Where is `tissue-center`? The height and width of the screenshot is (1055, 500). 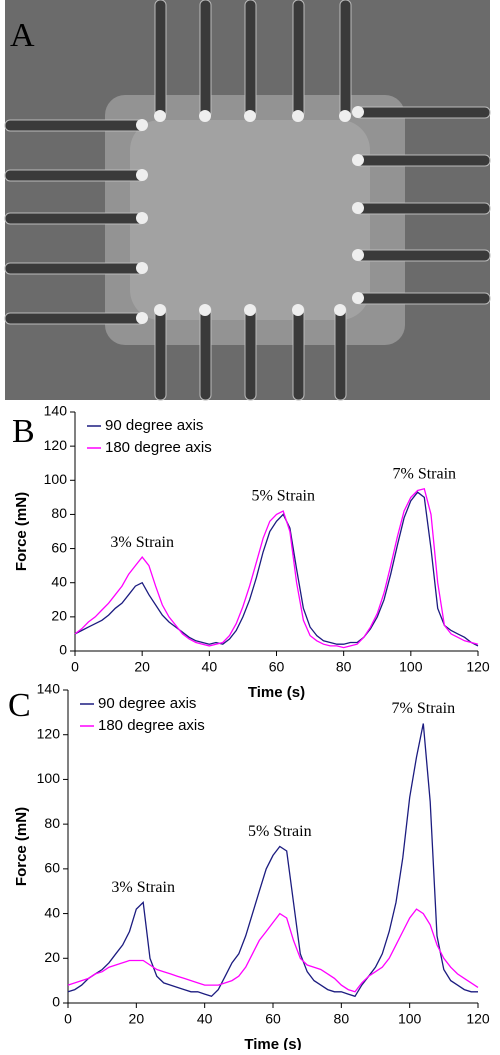
tissue-center is located at coordinates (250, 220).